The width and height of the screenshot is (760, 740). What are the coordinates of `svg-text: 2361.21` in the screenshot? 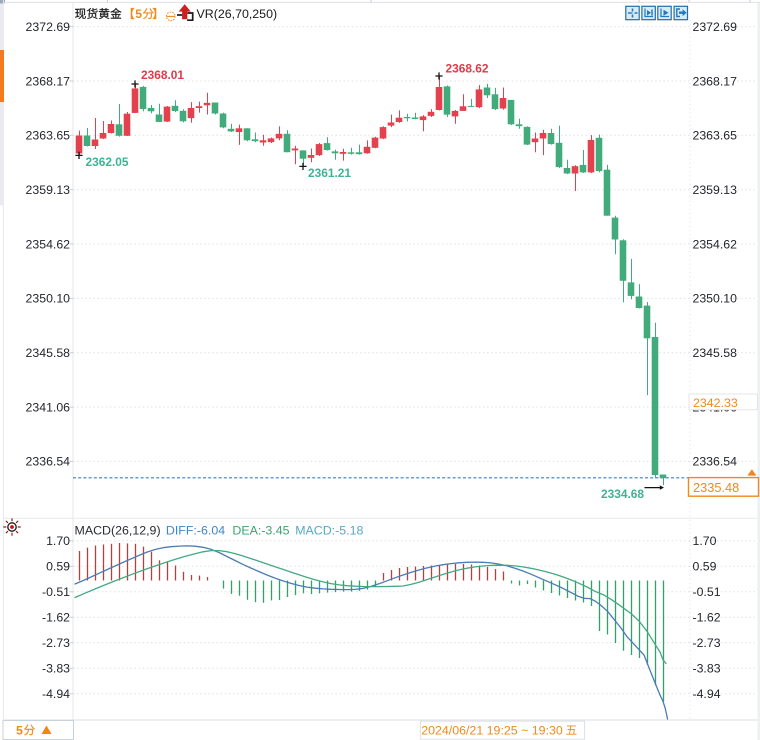 It's located at (329, 173).